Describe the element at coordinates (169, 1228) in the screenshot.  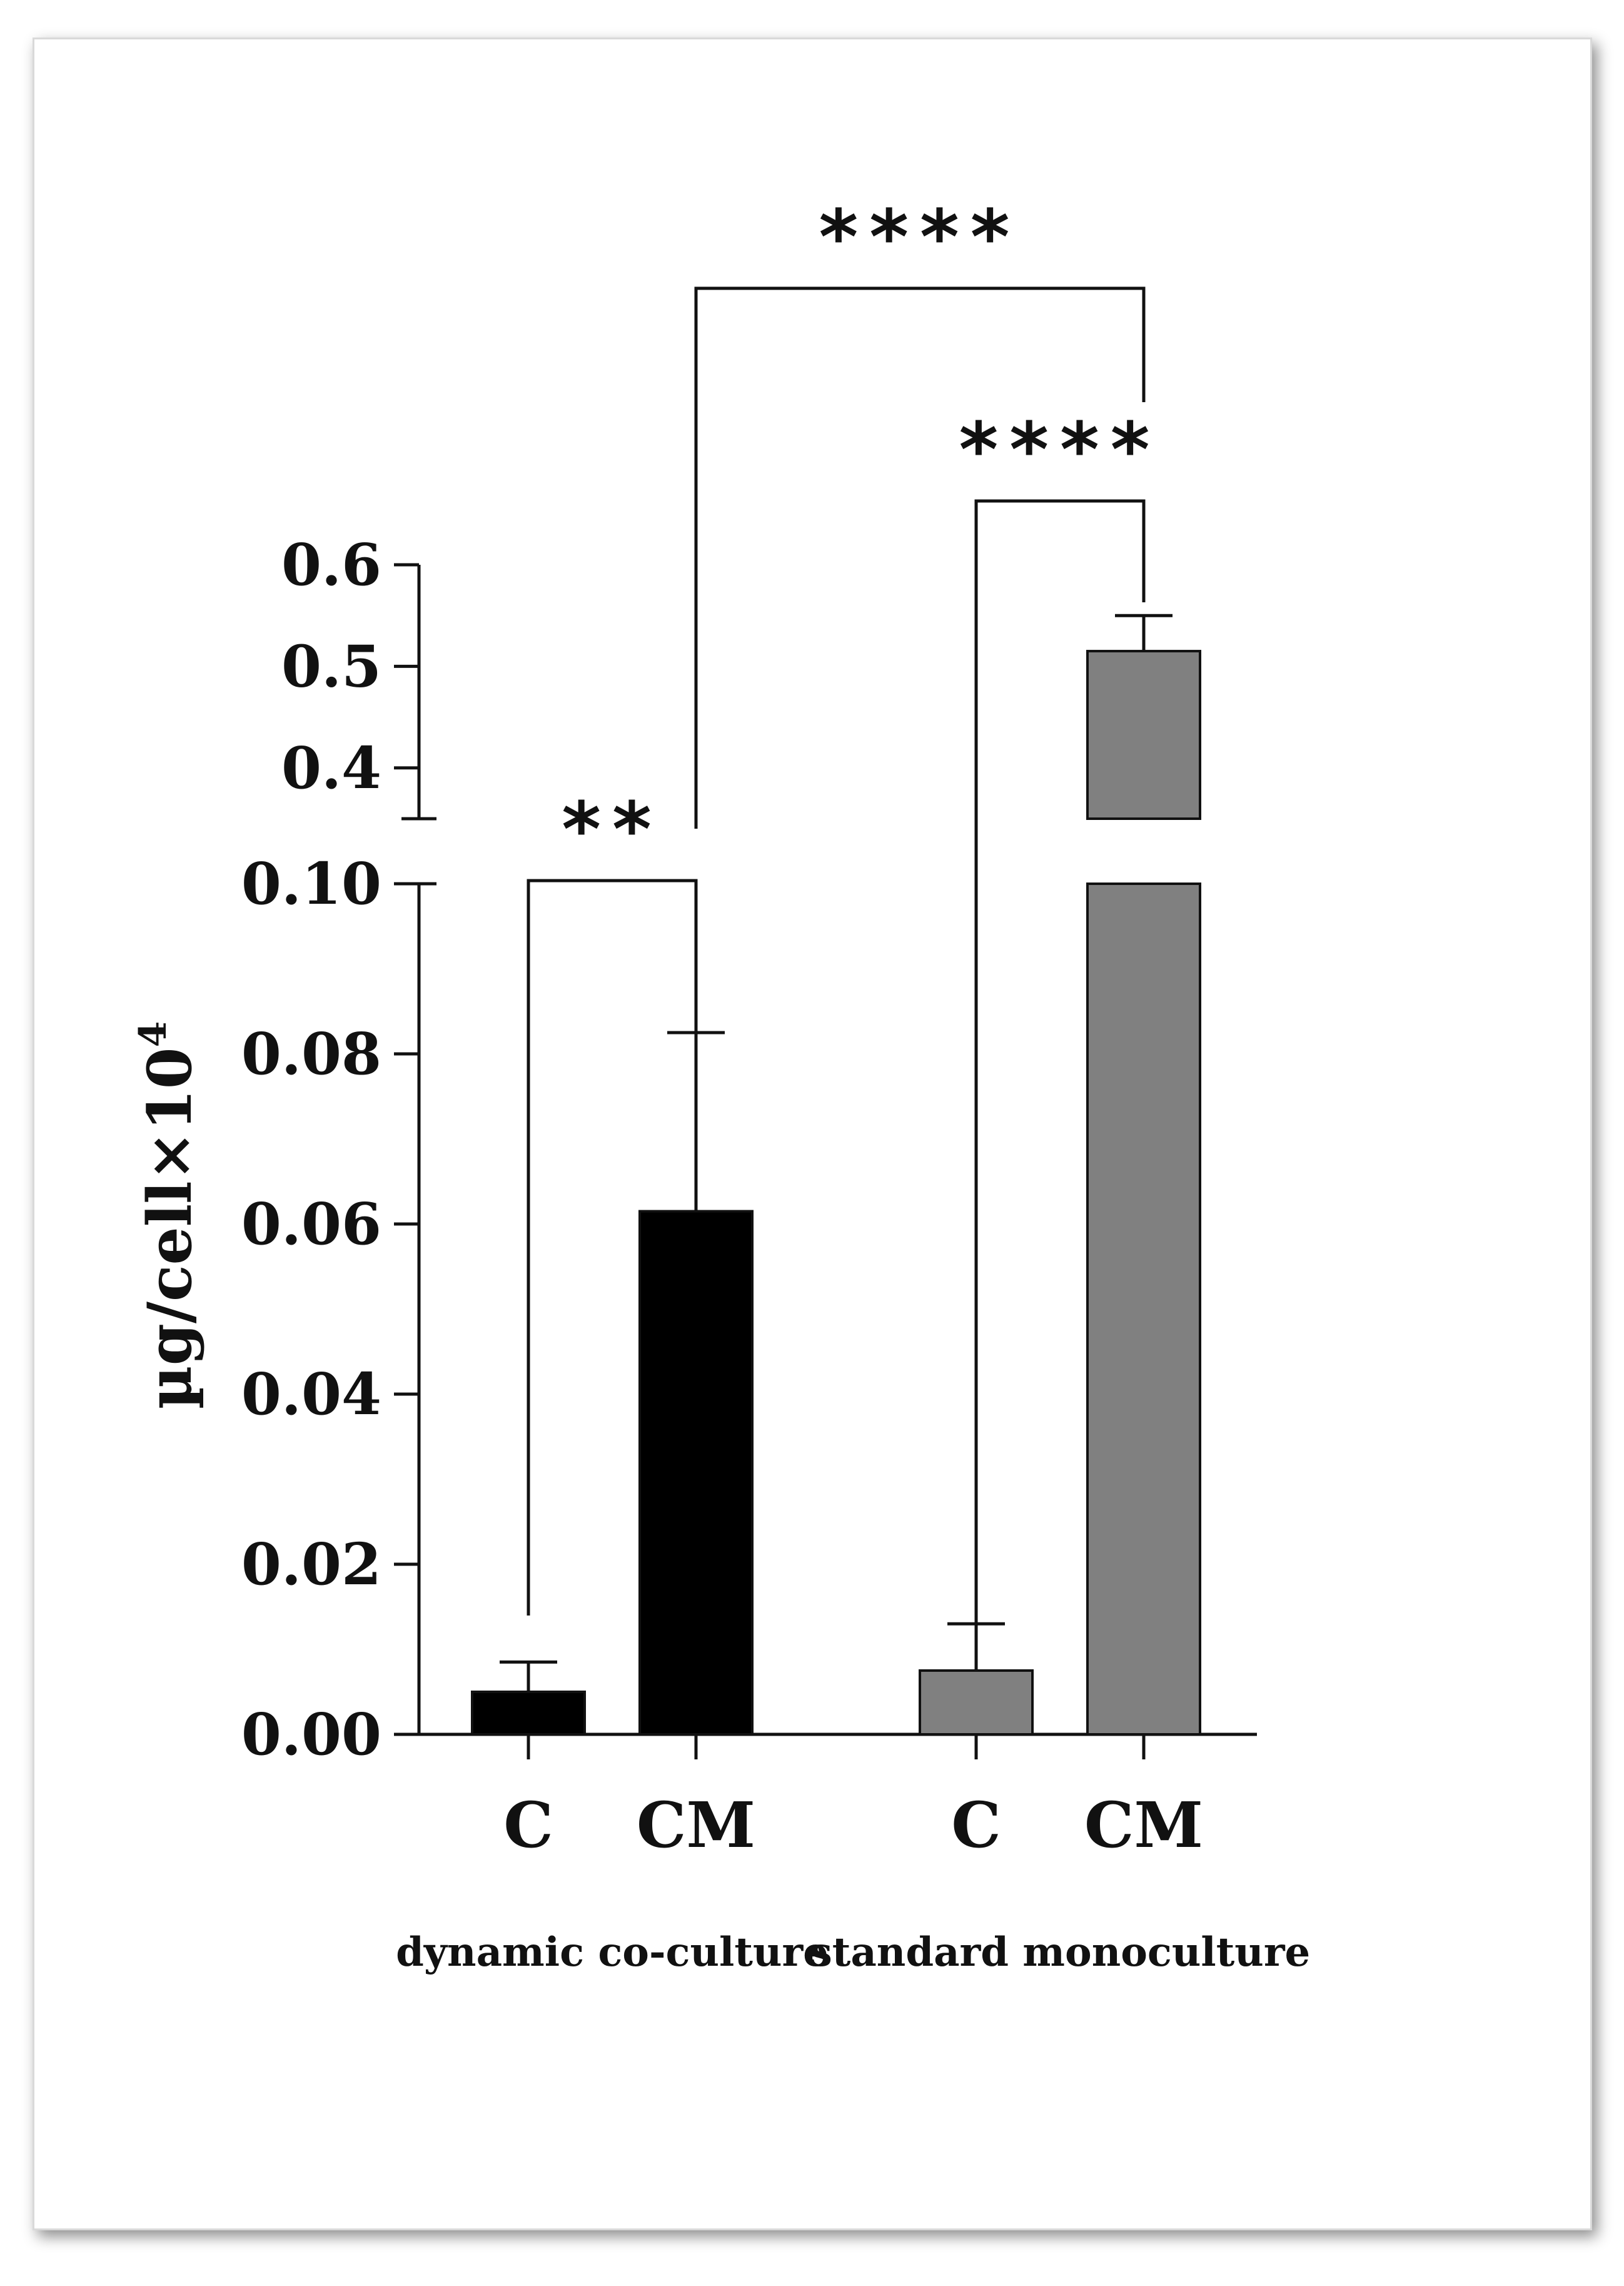
I see `y-axis-label-text: µg/cell×10` at that location.